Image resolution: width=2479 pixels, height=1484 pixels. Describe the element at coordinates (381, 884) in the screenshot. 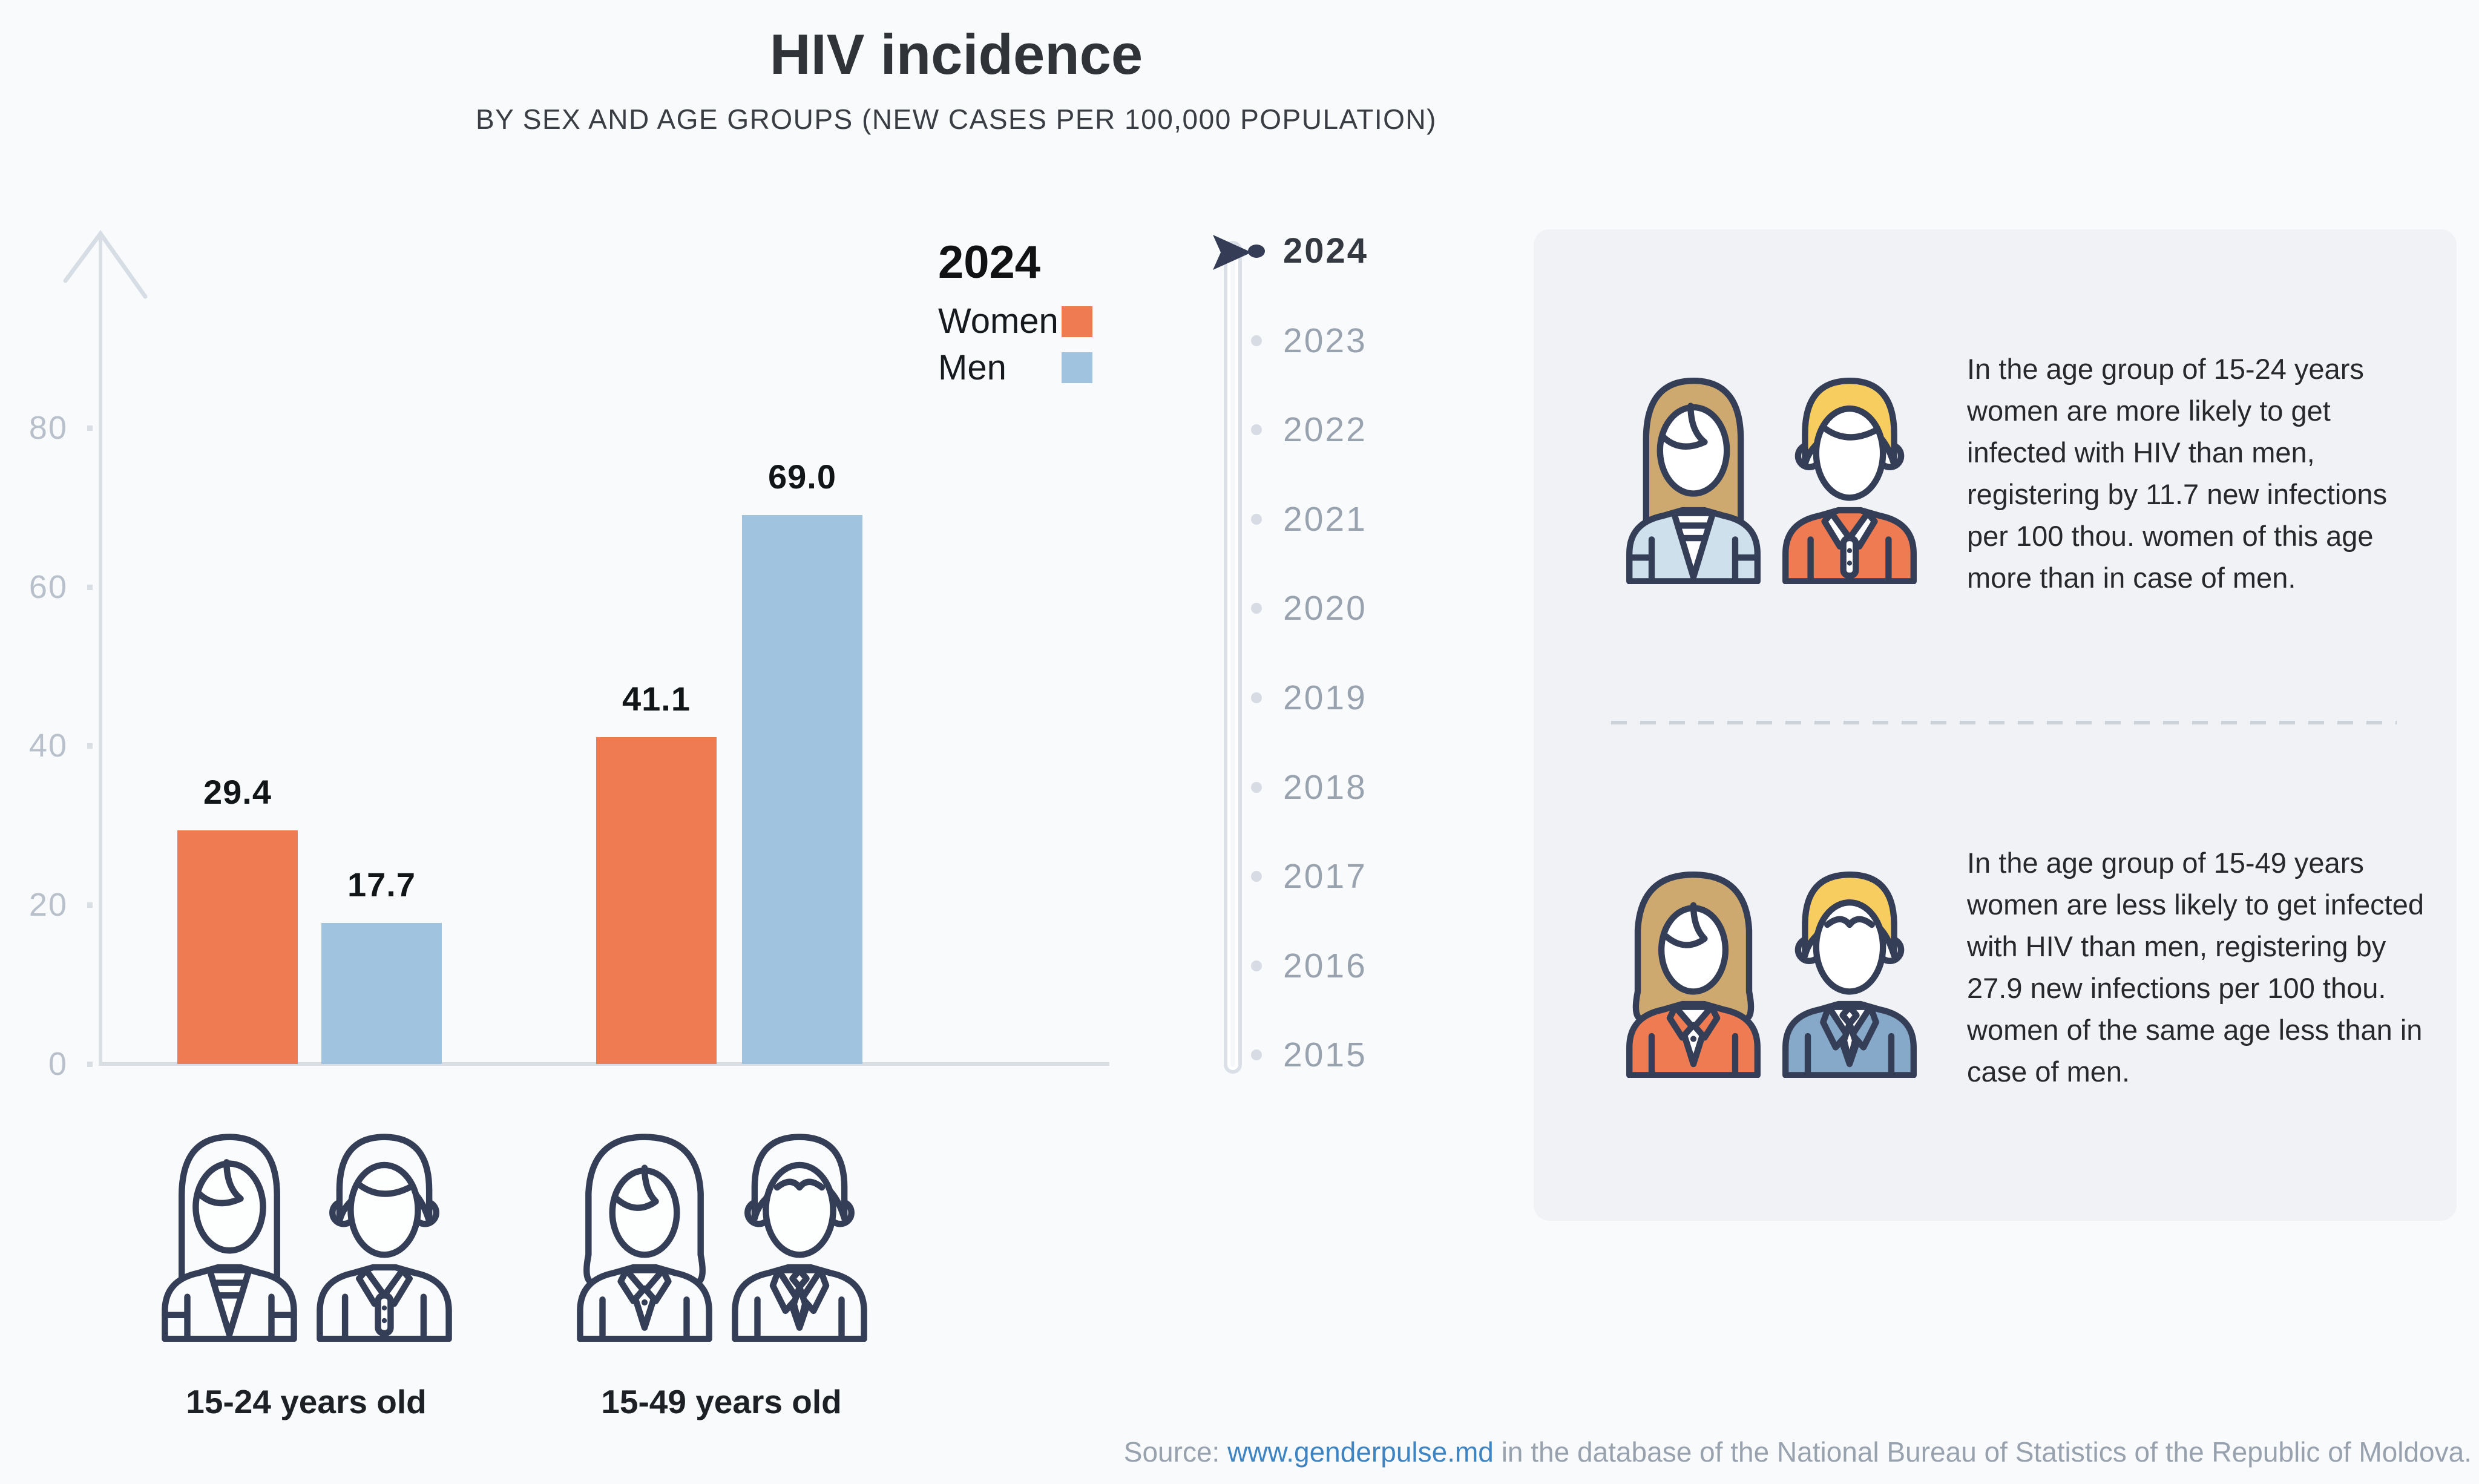

I see `bar-value-label: 17.7` at that location.